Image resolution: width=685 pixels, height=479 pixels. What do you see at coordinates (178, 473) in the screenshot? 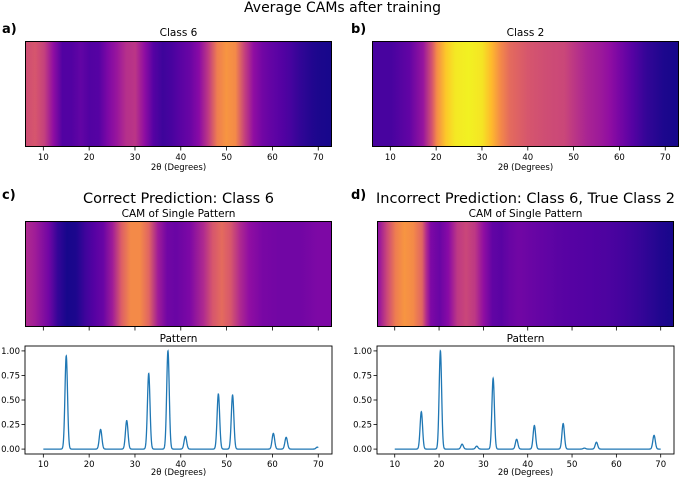
I see `x-axis-label-c: 2θ (Degrees)` at bounding box center [178, 473].